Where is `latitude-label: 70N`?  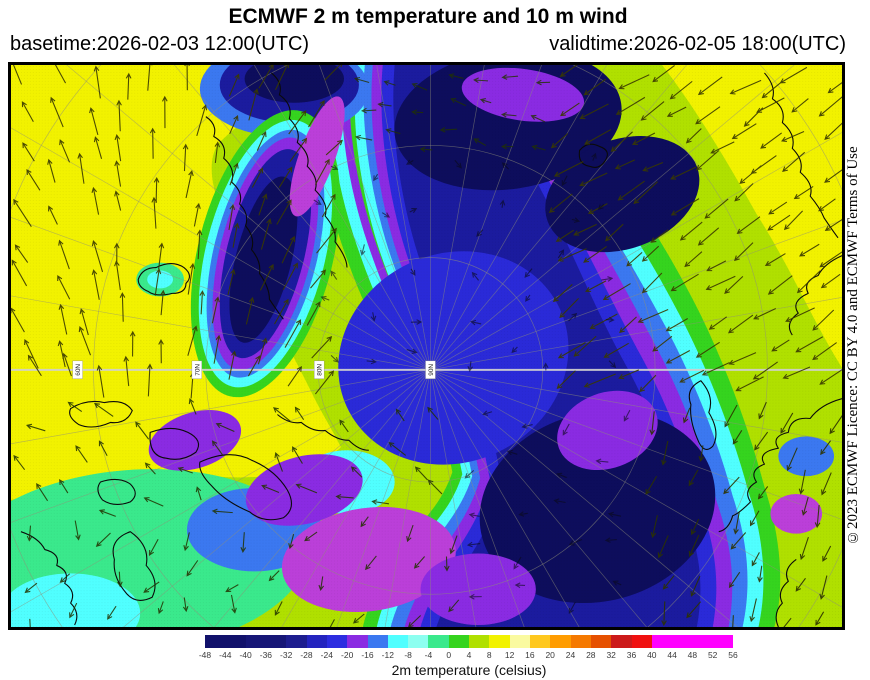 latitude-label: 70N is located at coordinates (197, 369).